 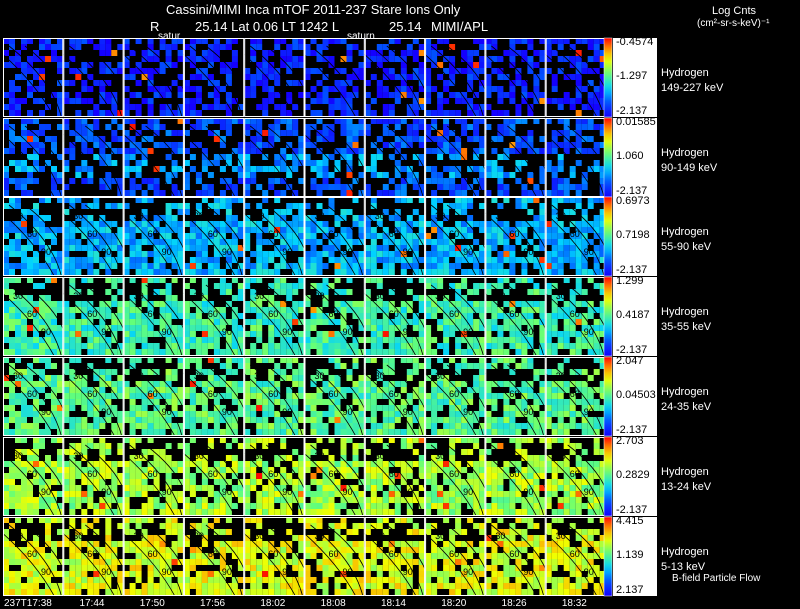 What do you see at coordinates (514, 603) in the screenshot?
I see `time-tick-label: 18:26` at bounding box center [514, 603].